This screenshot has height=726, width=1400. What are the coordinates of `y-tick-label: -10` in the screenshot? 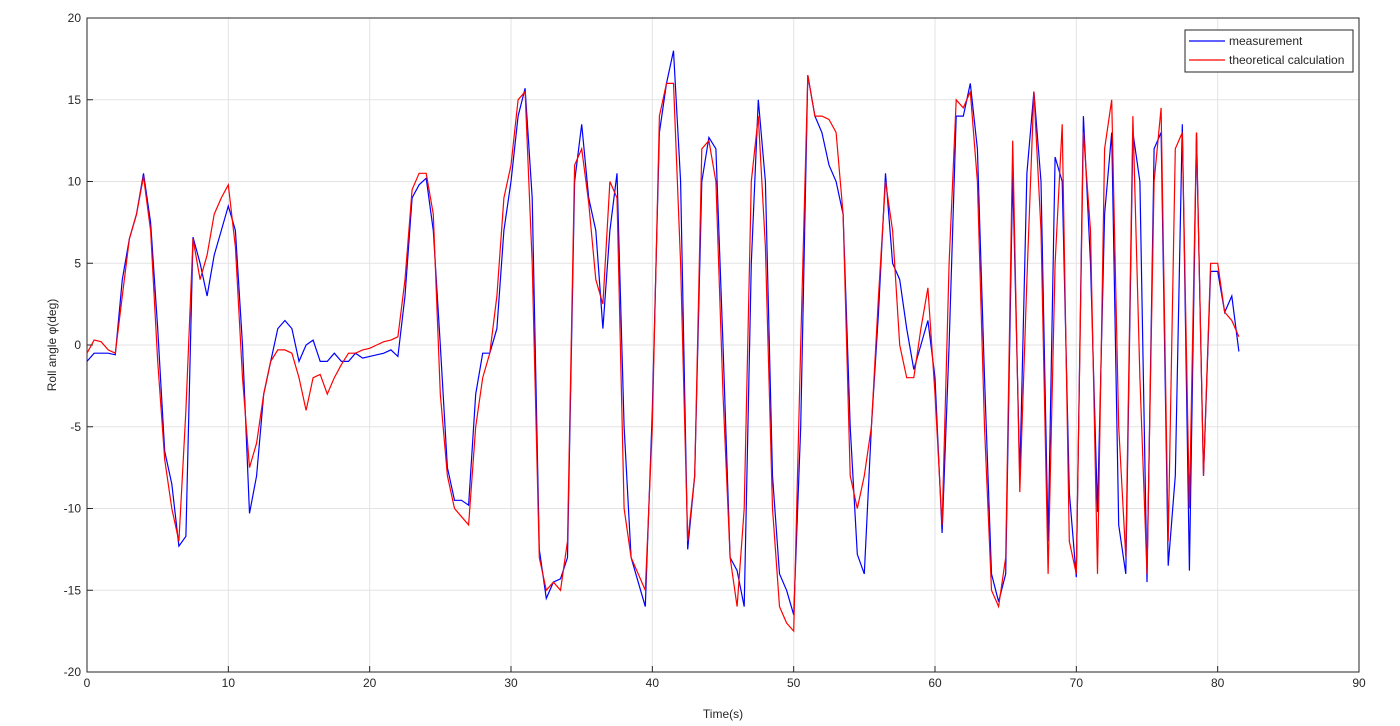 It's located at (73, 509).